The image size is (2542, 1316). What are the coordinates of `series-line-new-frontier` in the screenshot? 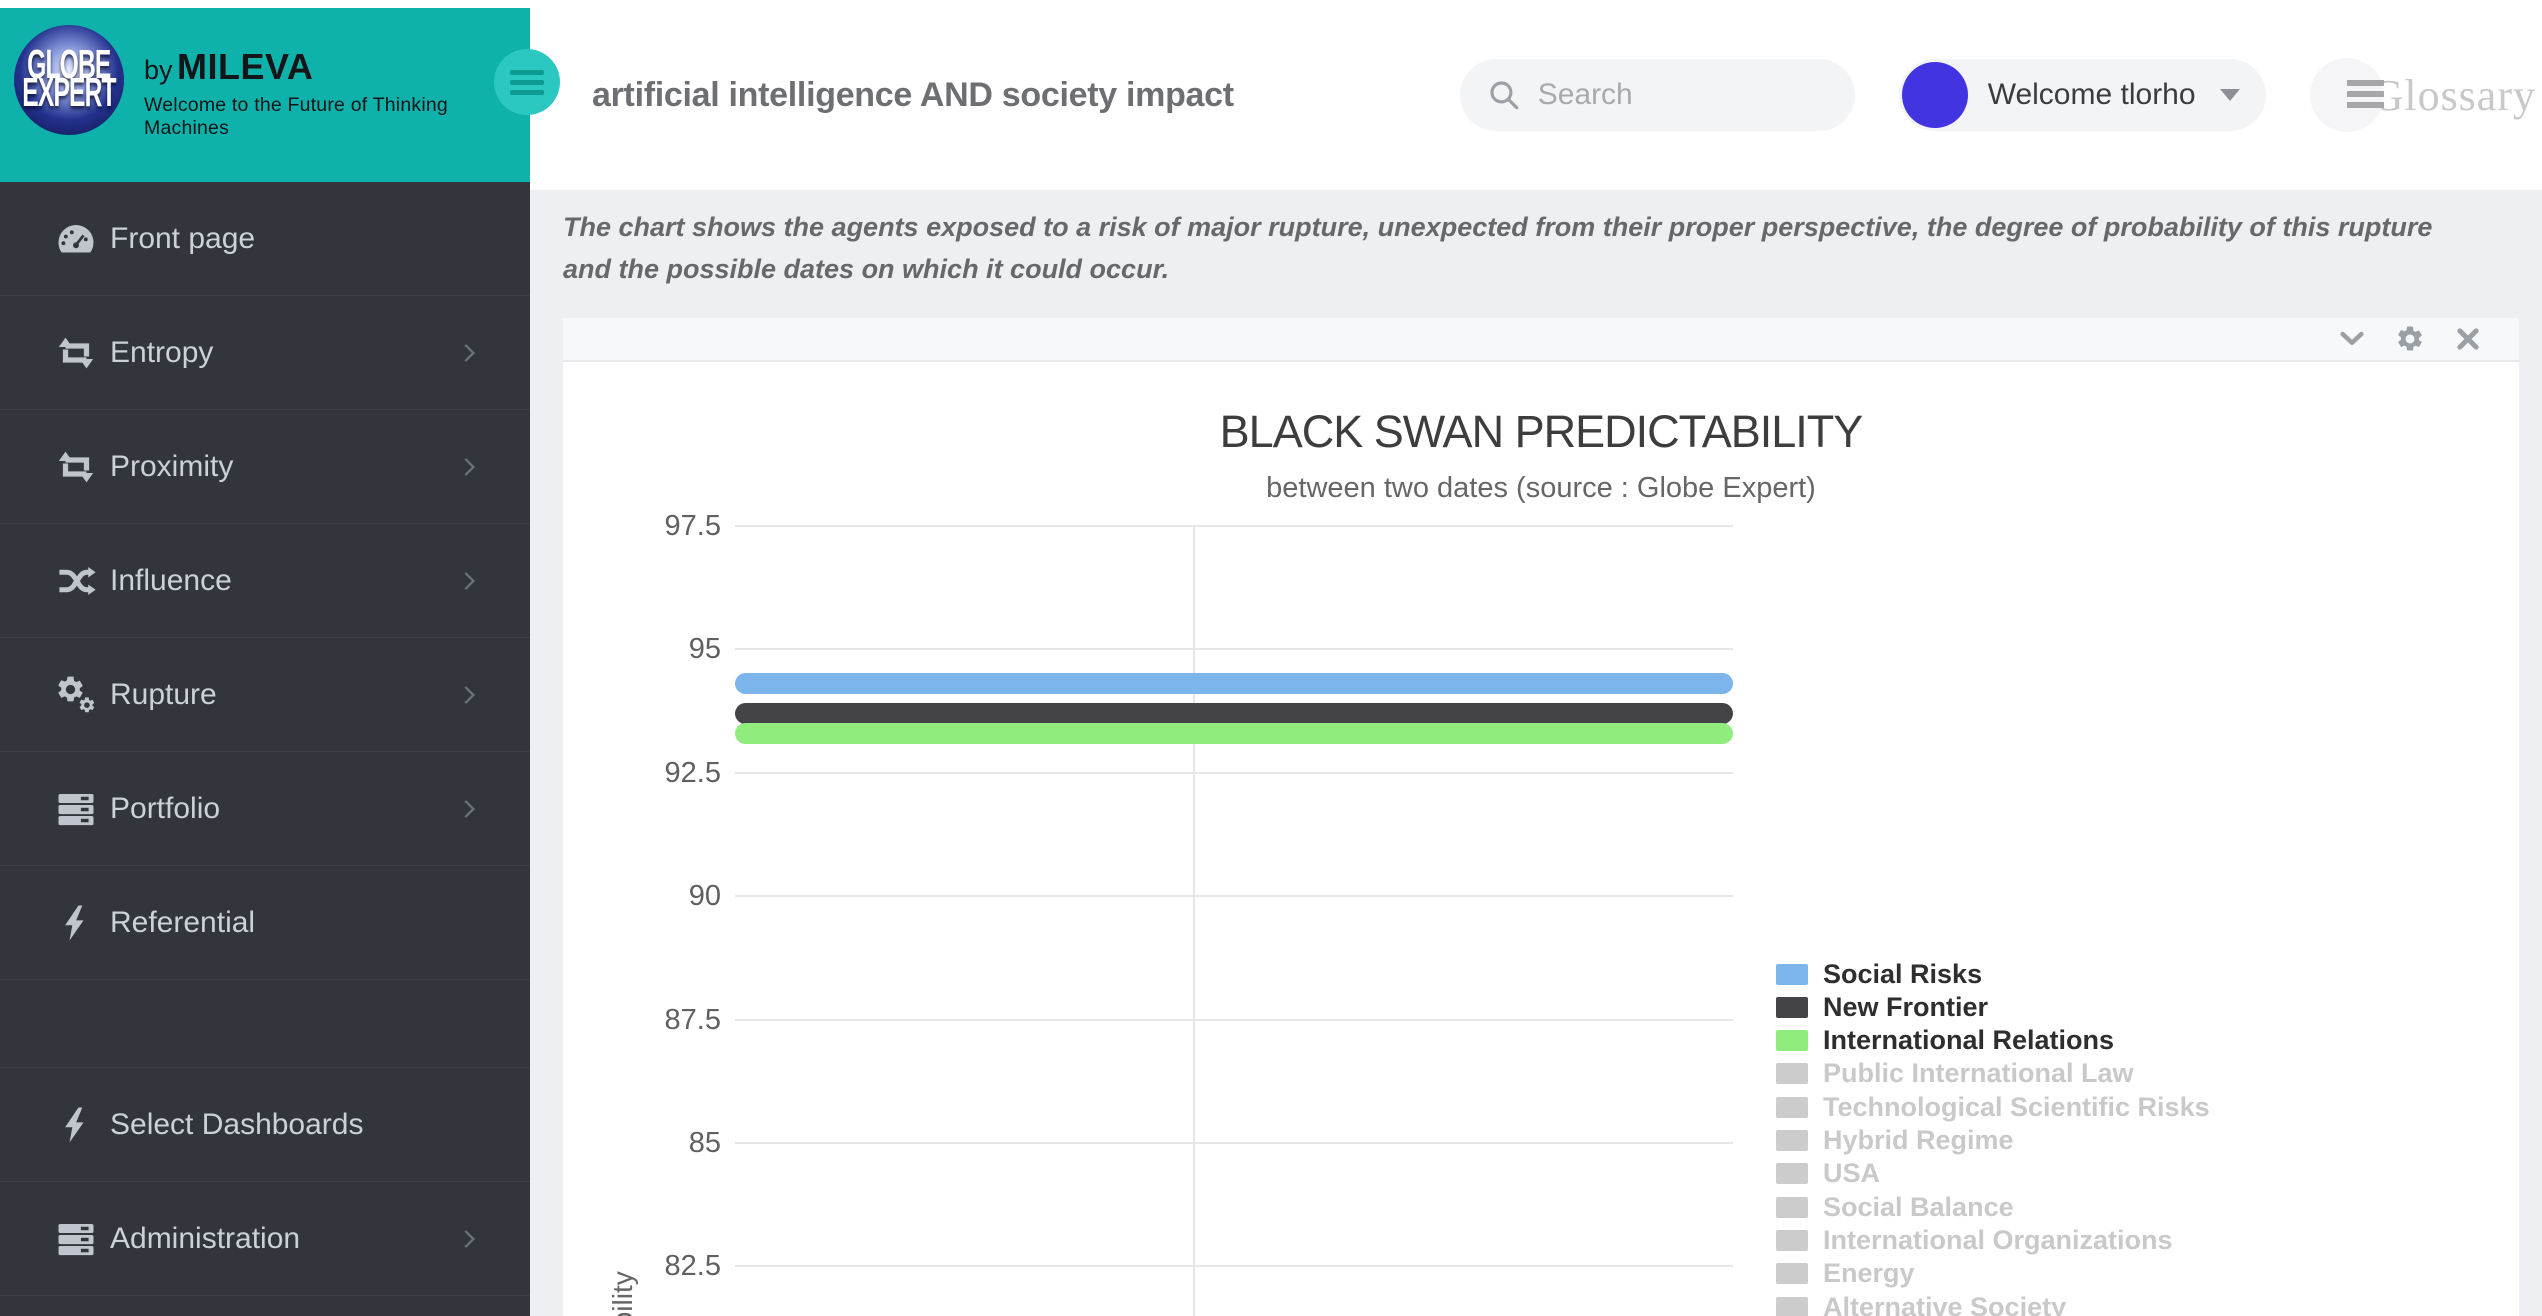 It's located at (1234, 714).